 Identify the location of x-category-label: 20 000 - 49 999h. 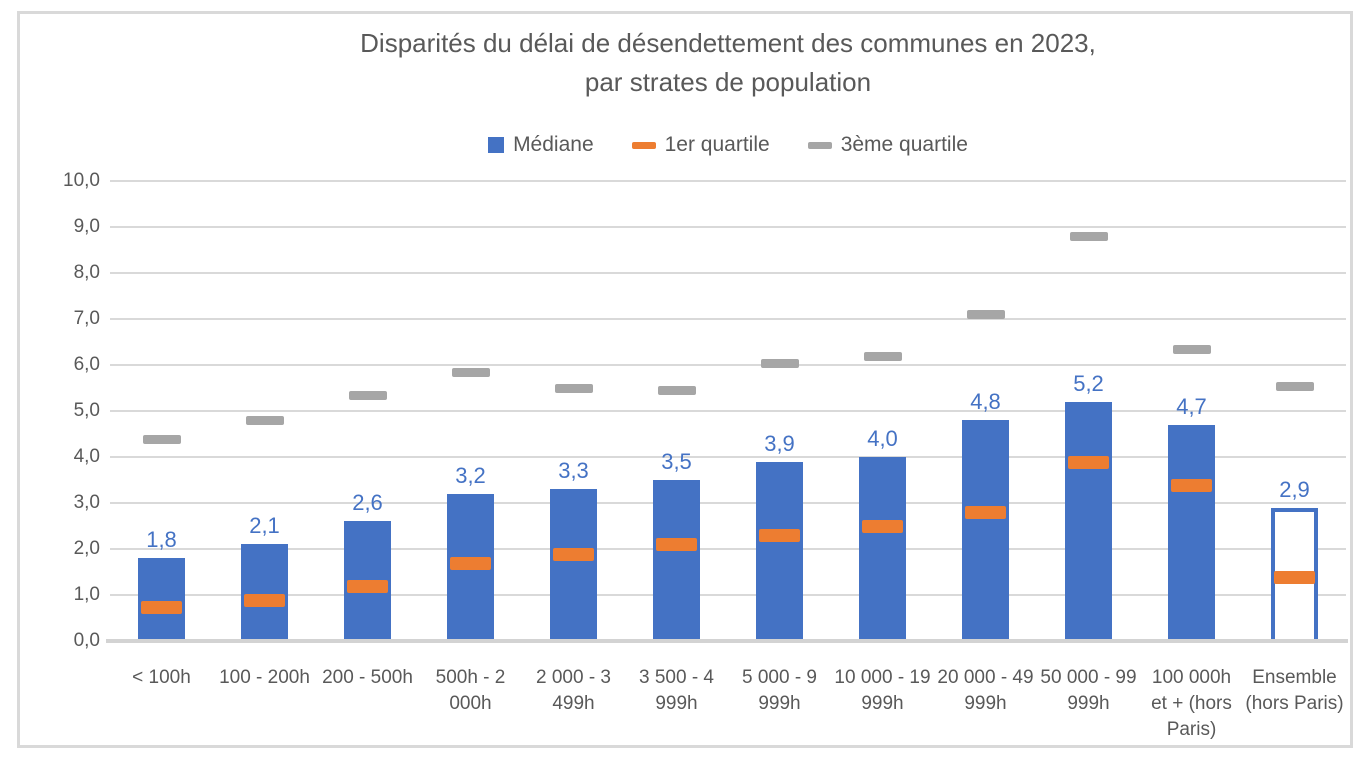
(985, 690).